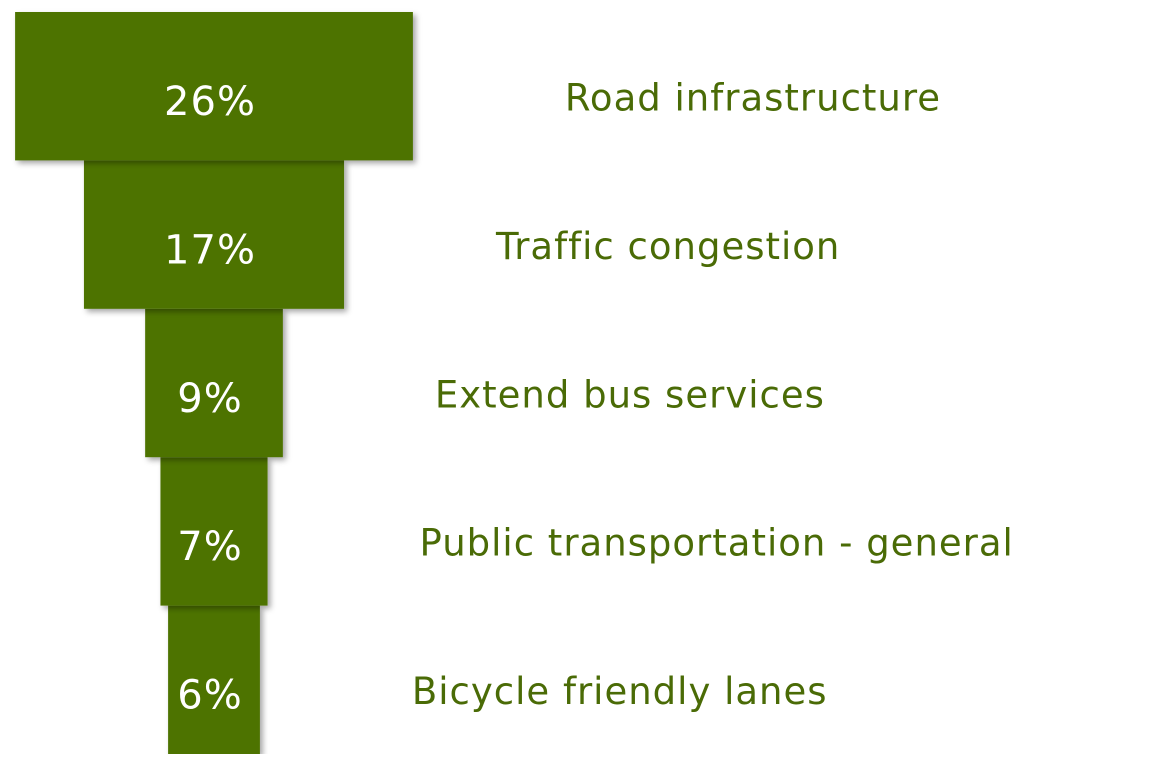 This screenshot has height=758, width=1157. Describe the element at coordinates (209, 547) in the screenshot. I see `value-label: 7%` at that location.